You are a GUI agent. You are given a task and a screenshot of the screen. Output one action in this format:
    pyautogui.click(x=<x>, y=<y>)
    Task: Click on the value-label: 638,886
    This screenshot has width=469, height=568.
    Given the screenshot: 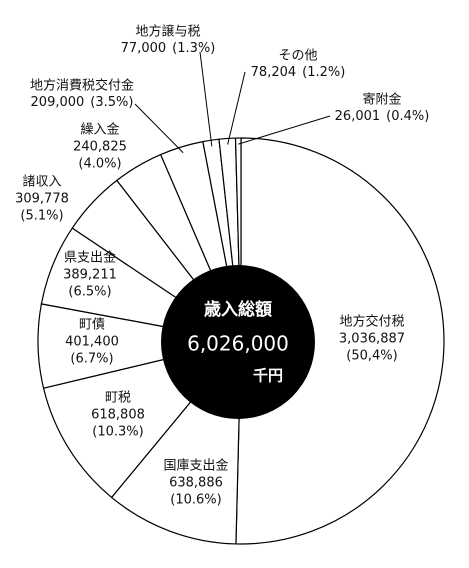 What is the action you would take?
    pyautogui.click(x=196, y=483)
    